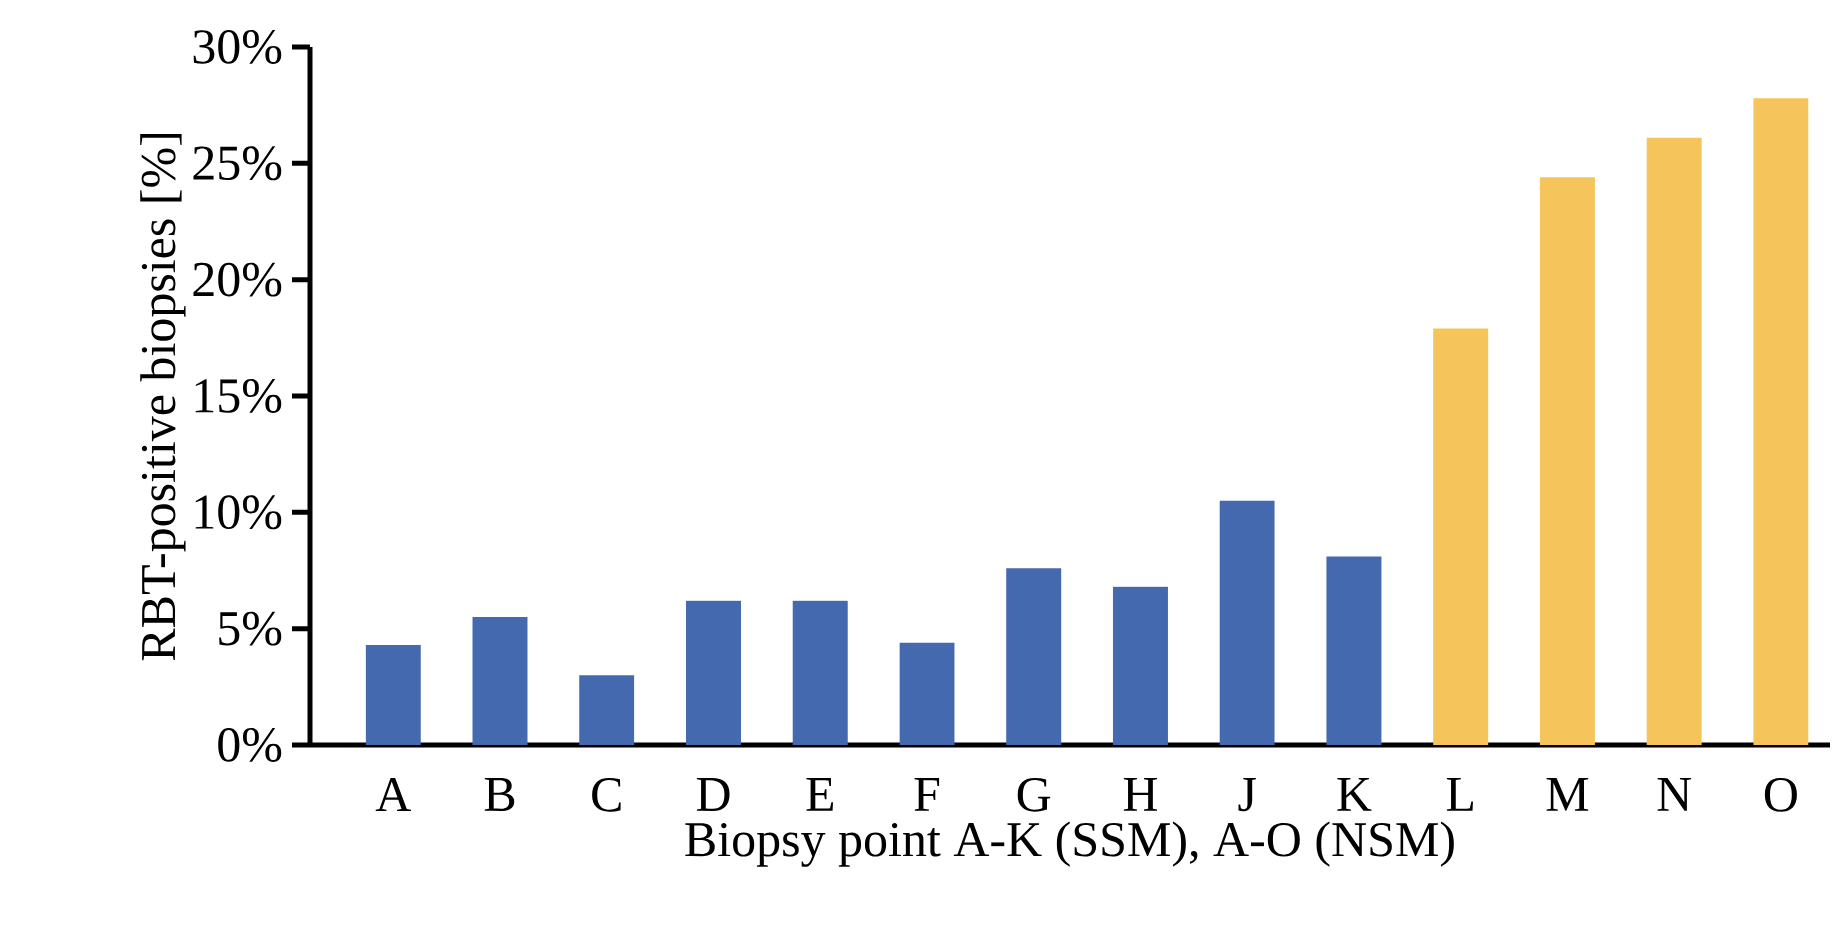 The image size is (1844, 925). What do you see at coordinates (1034, 795) in the screenshot?
I see `x-tick-label: G` at bounding box center [1034, 795].